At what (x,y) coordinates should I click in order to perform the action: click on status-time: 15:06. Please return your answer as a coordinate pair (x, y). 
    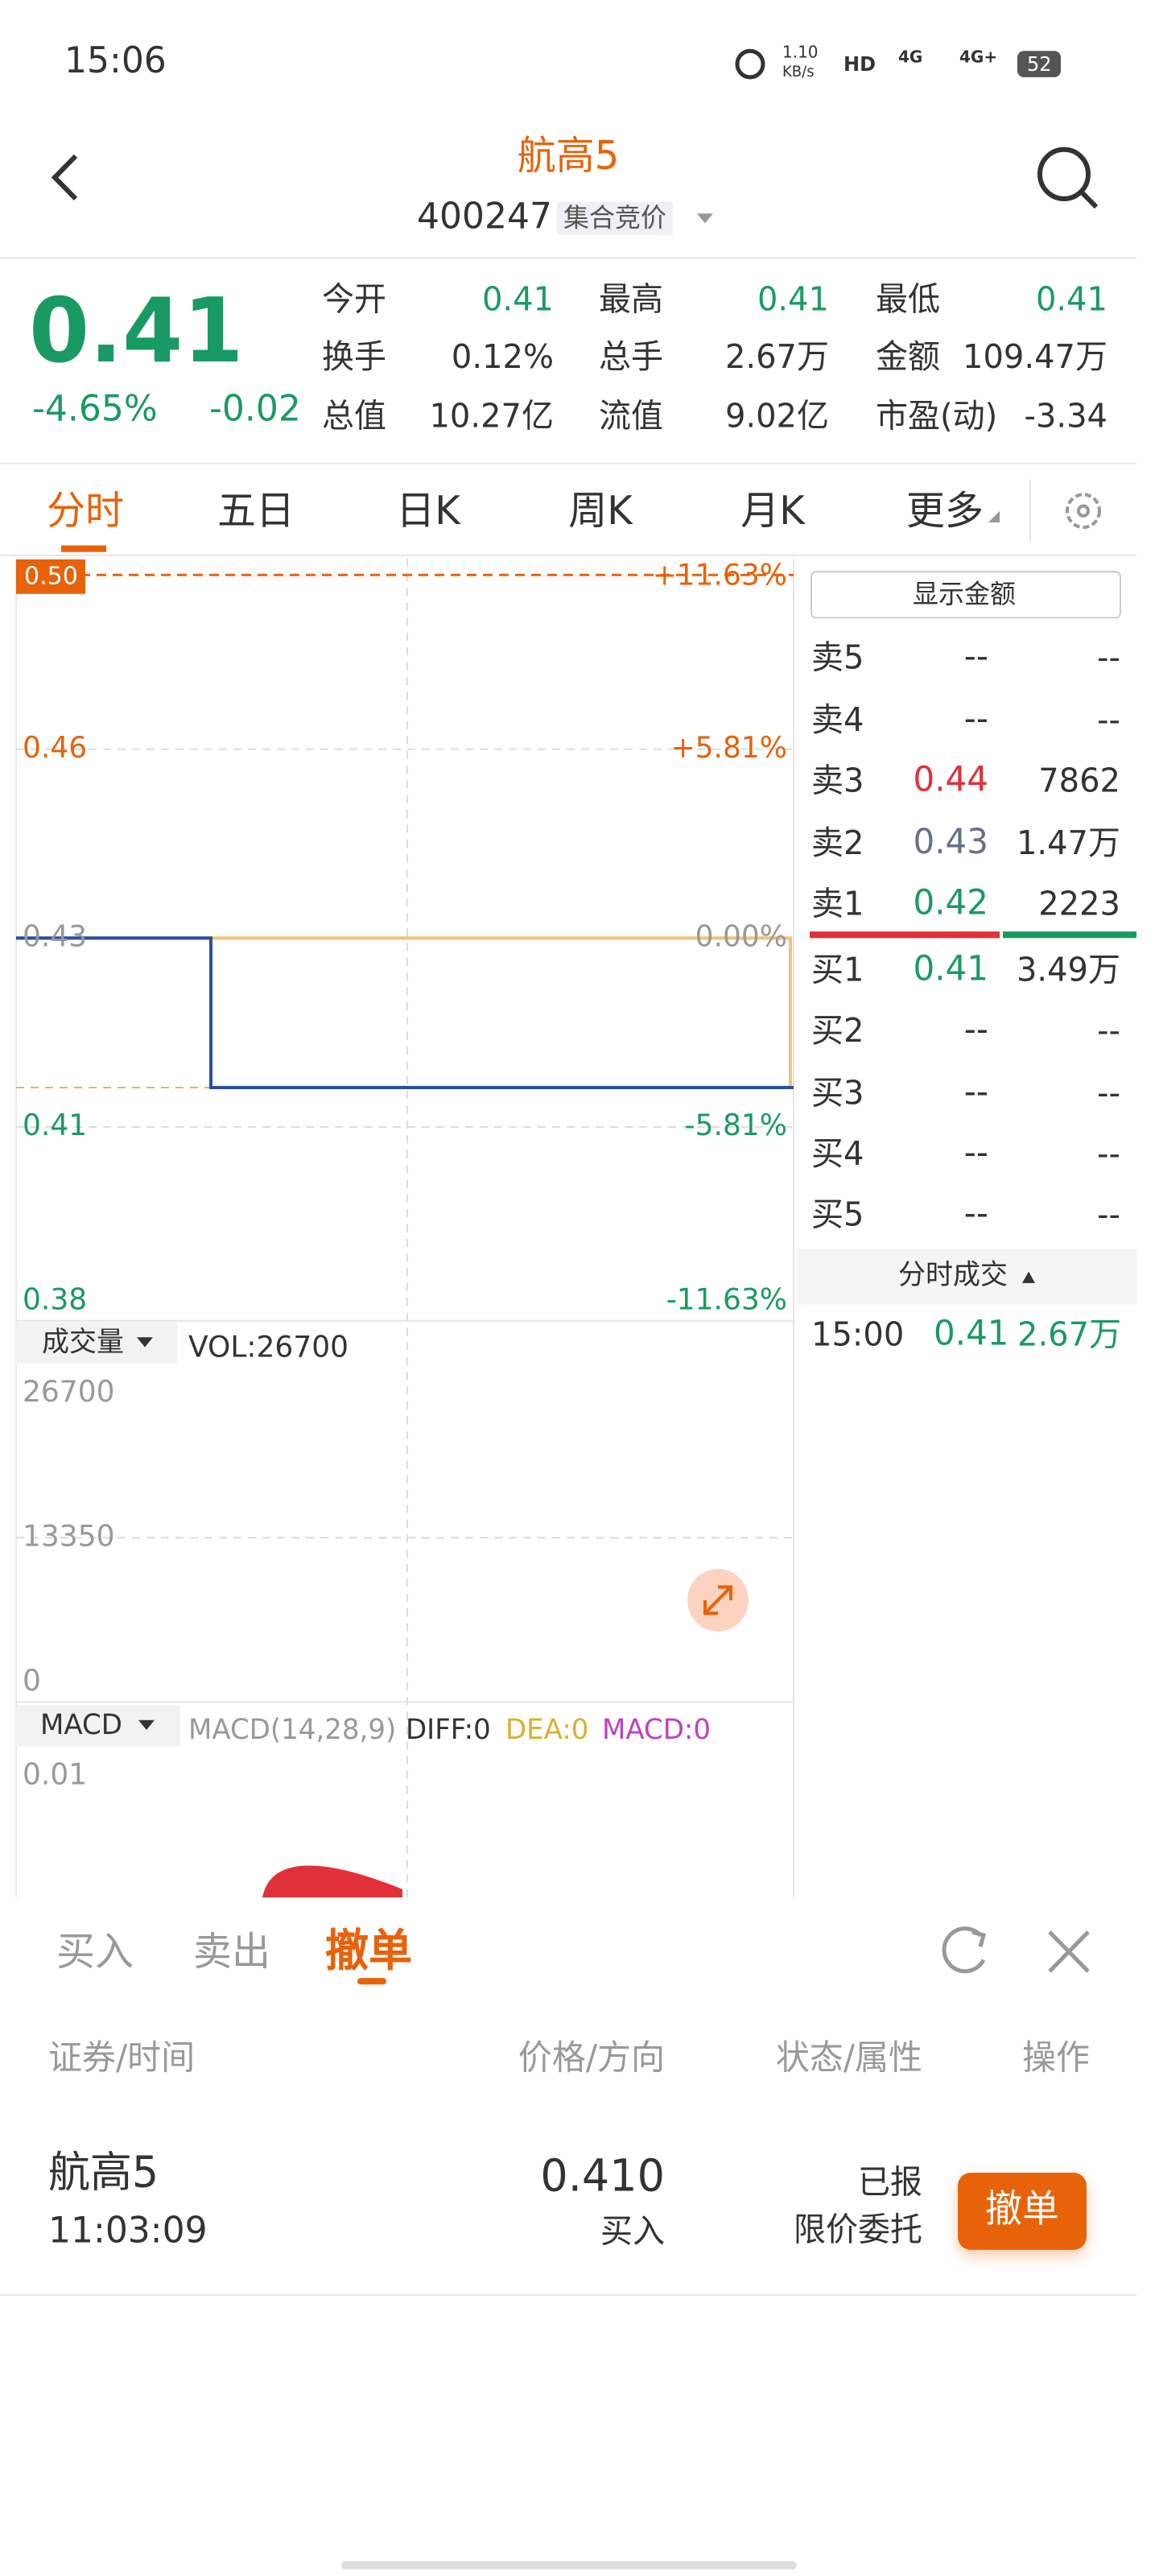
    Looking at the image, I should click on (115, 62).